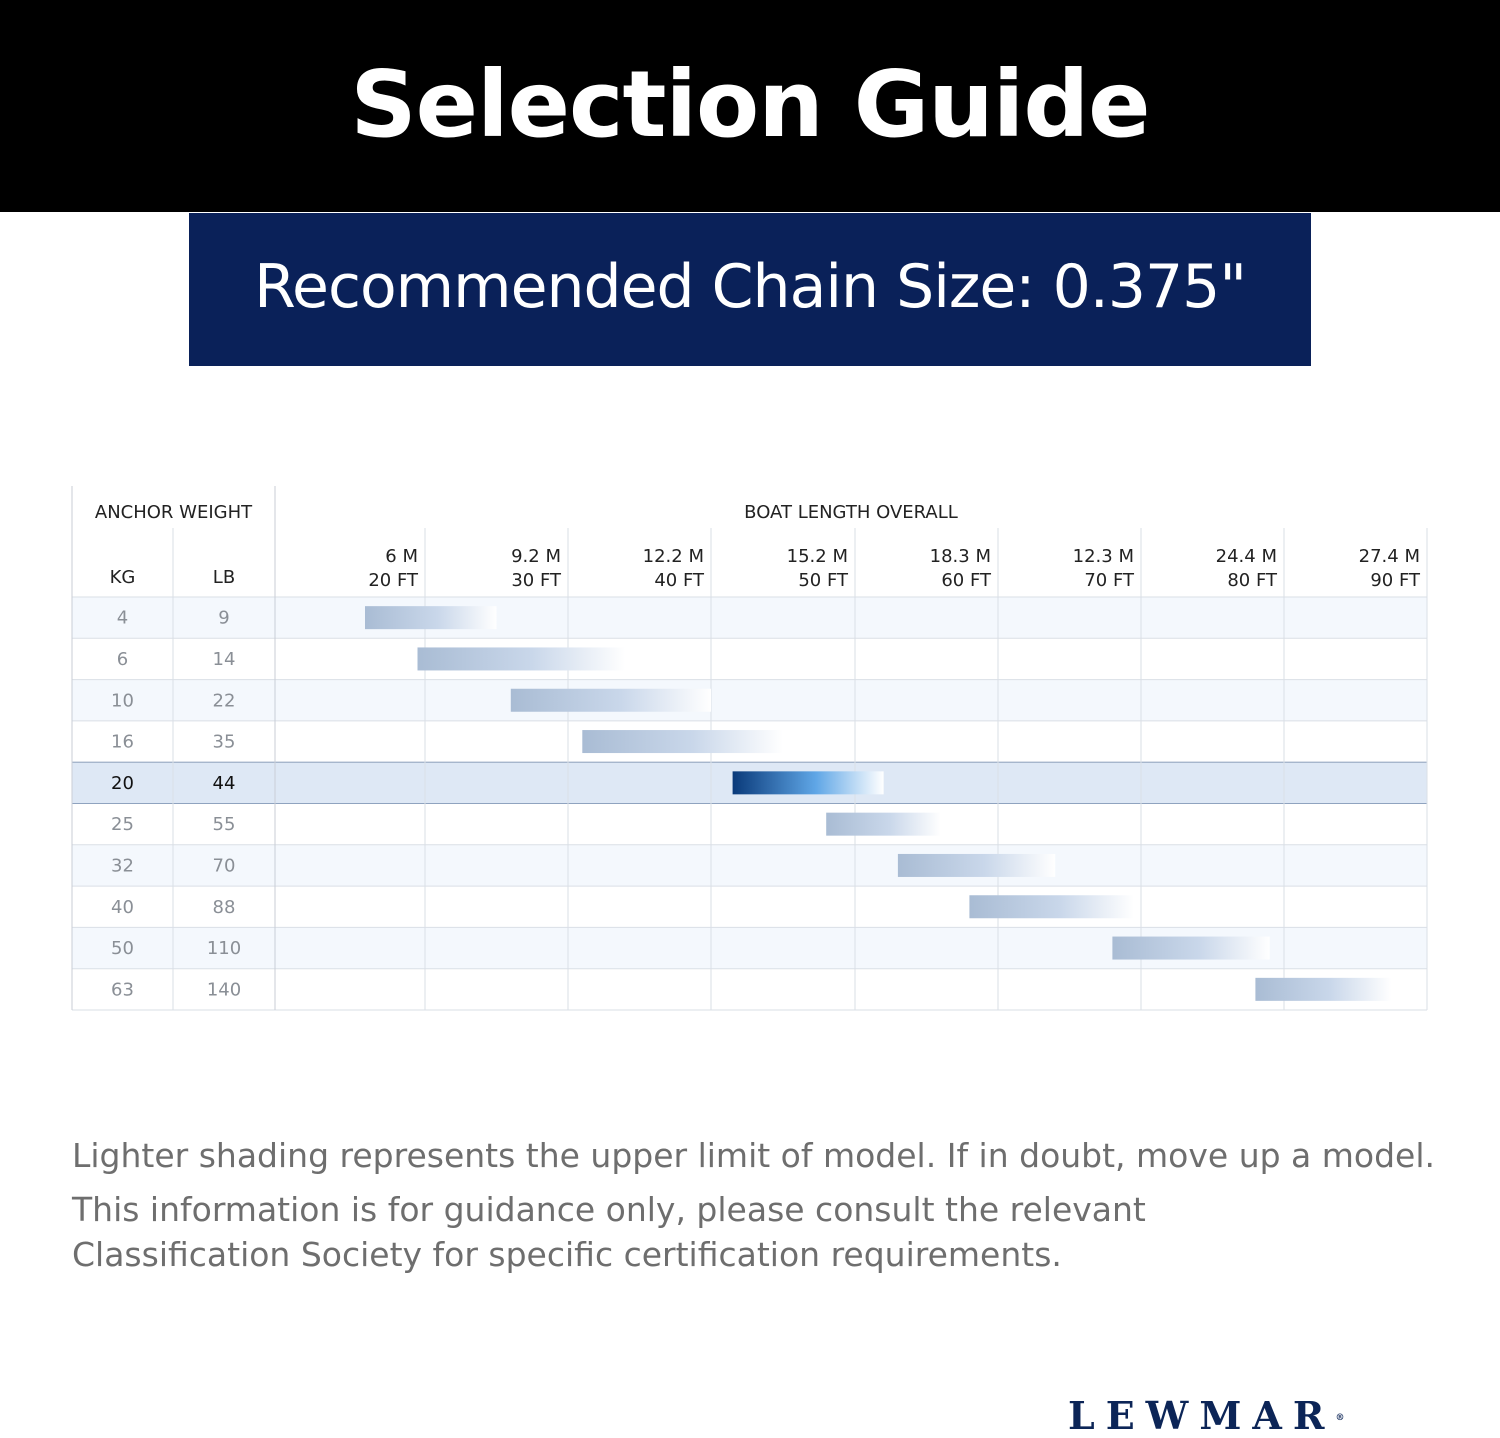 Image resolution: width=1500 pixels, height=1438 pixels. What do you see at coordinates (122, 783) in the screenshot?
I see `kg-value-20: 20` at bounding box center [122, 783].